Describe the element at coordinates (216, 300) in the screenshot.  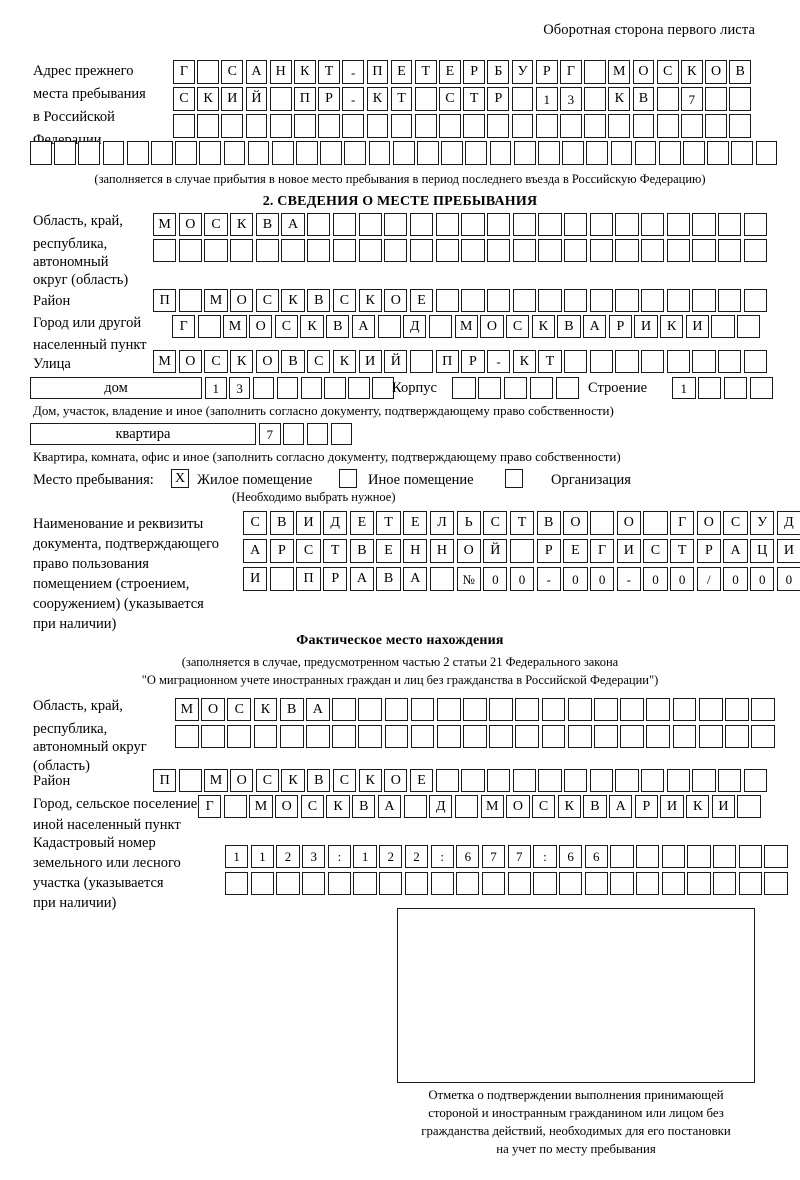
I see `s2-district-cell-3: М` at that location.